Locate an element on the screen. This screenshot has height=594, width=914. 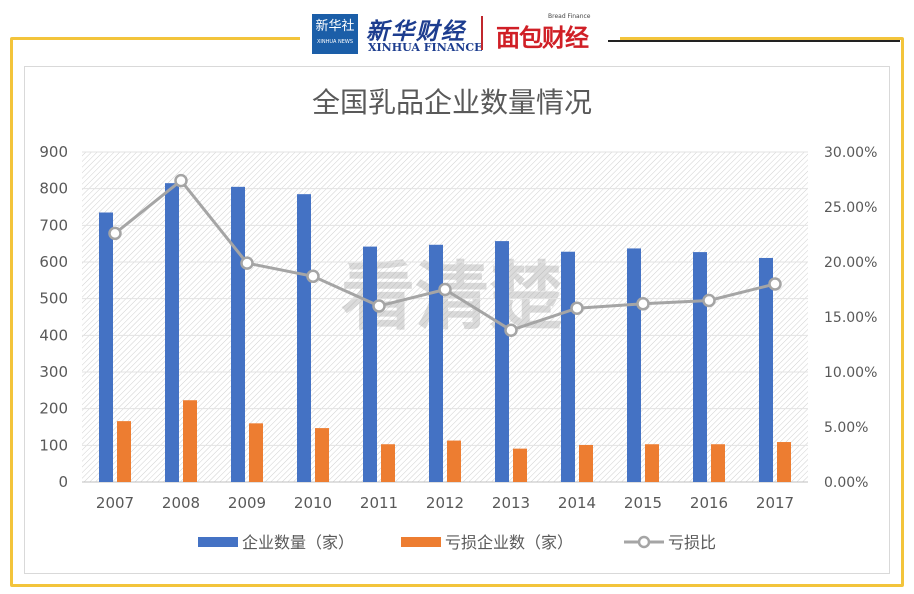
legend-label: 亏损企业数（家） is located at coordinates (509, 542).